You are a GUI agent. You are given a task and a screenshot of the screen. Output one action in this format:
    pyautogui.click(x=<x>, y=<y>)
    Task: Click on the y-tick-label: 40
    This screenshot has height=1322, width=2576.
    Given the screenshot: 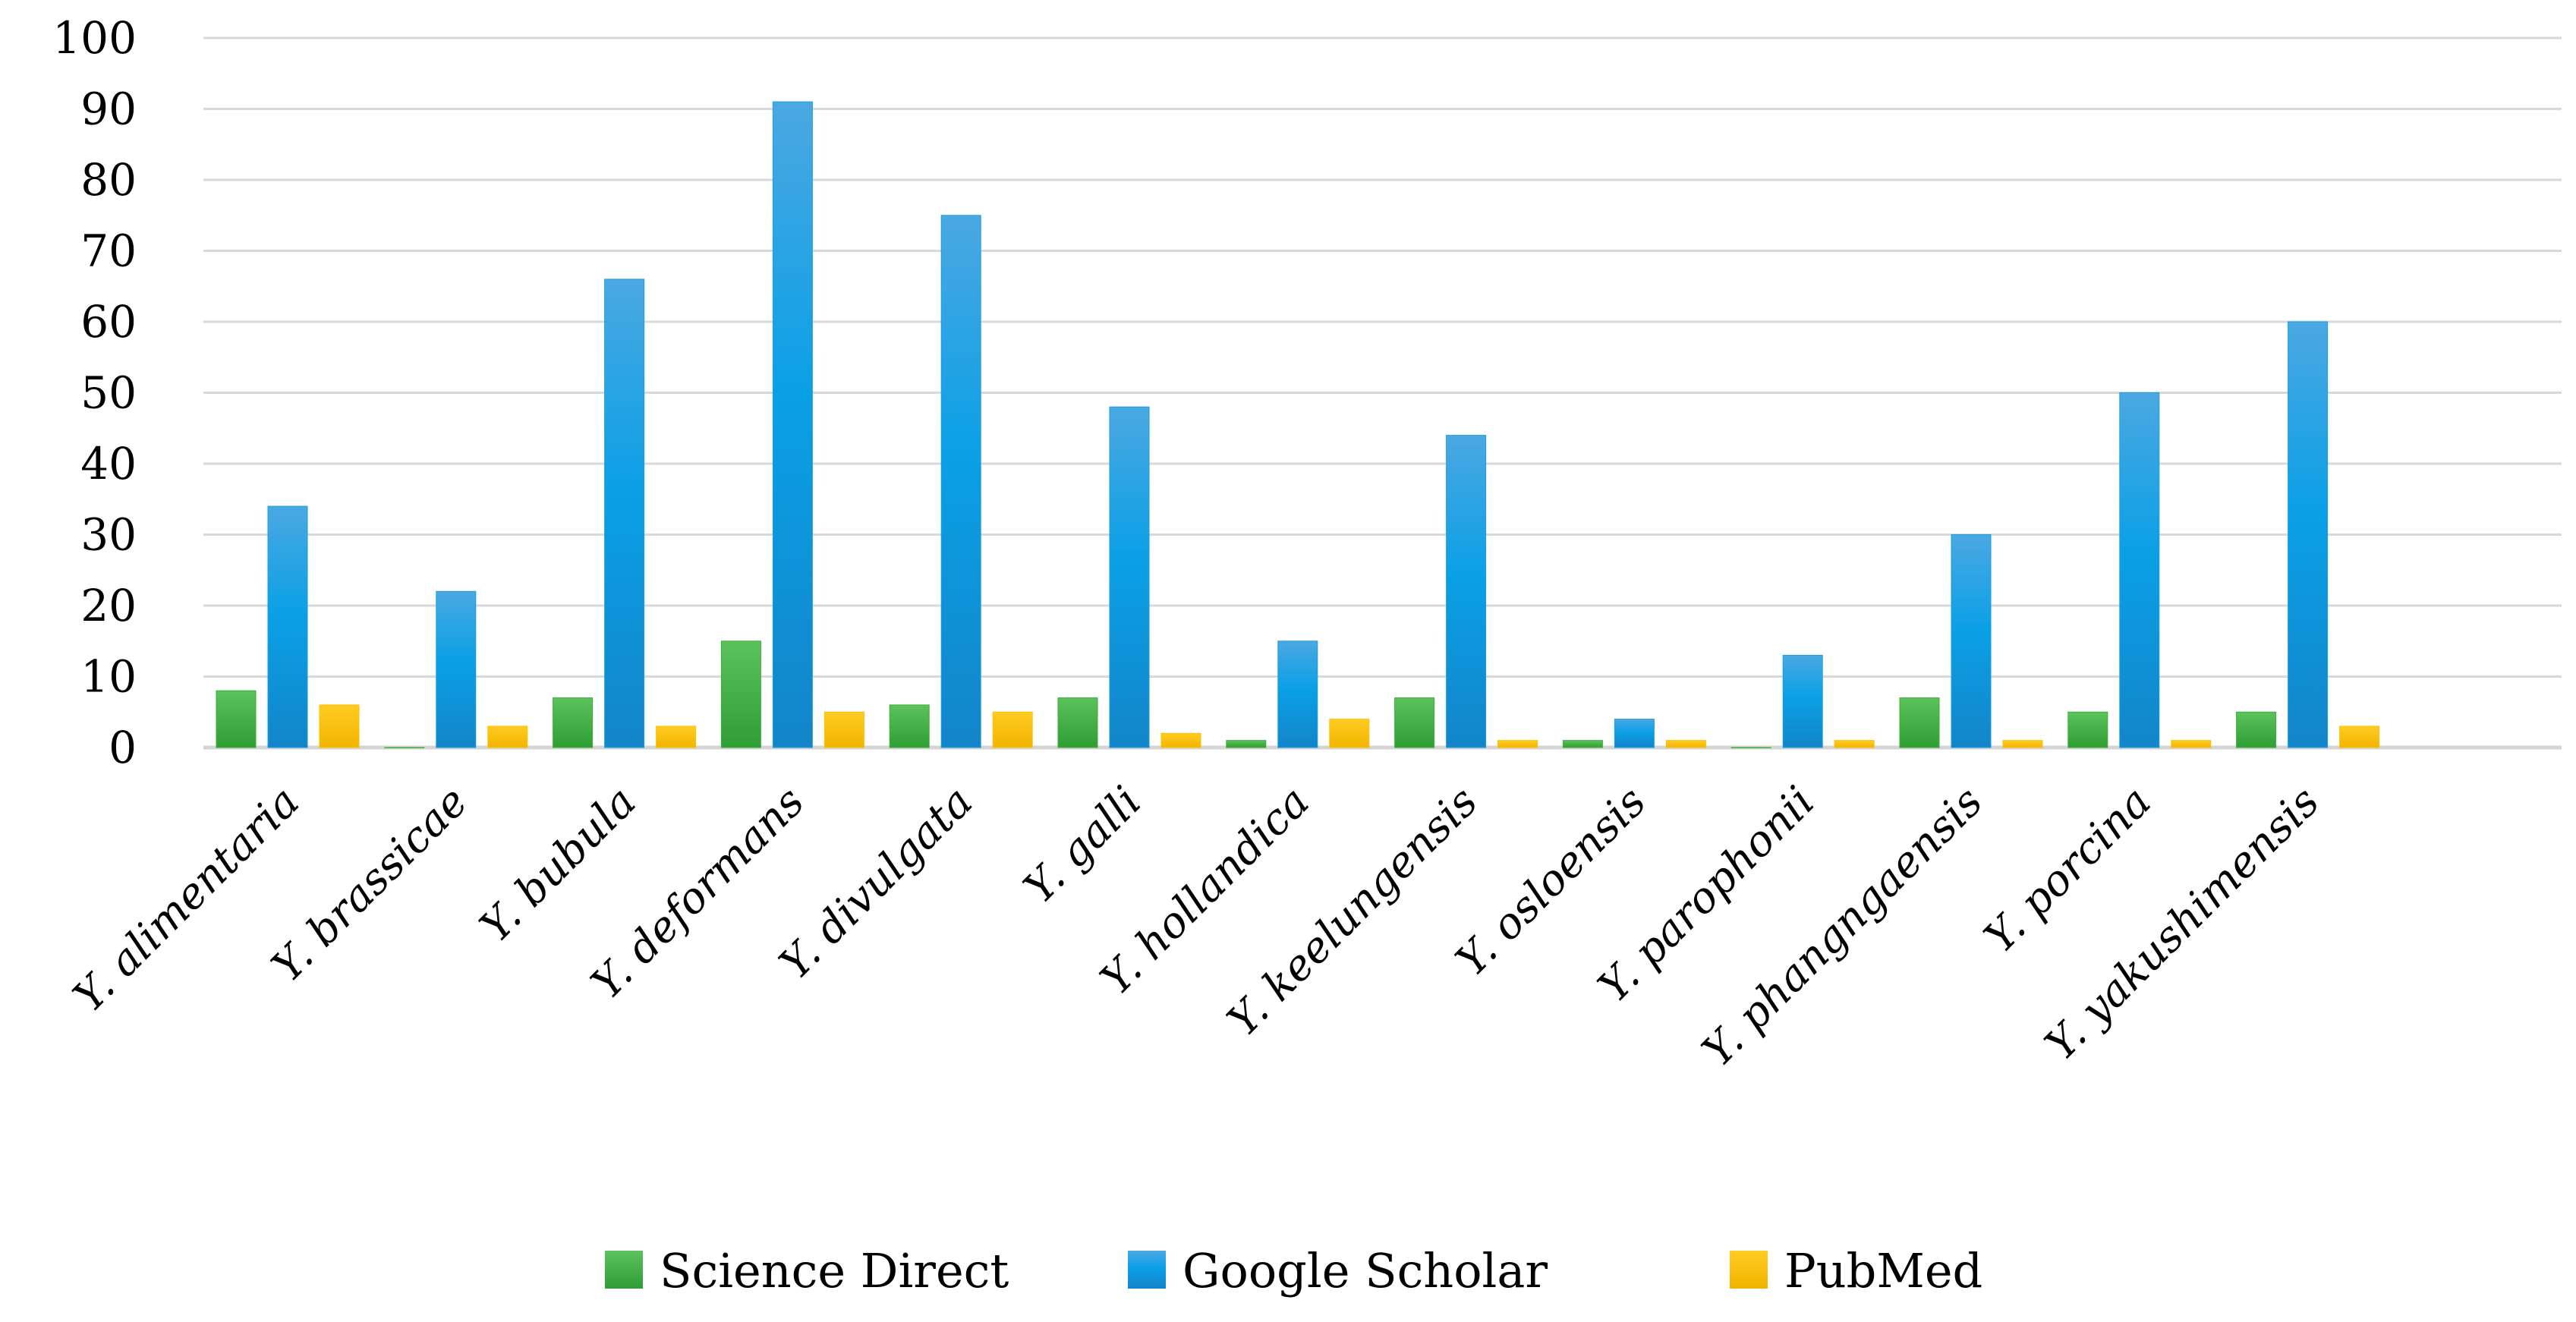 What is the action you would take?
    pyautogui.click(x=108, y=464)
    